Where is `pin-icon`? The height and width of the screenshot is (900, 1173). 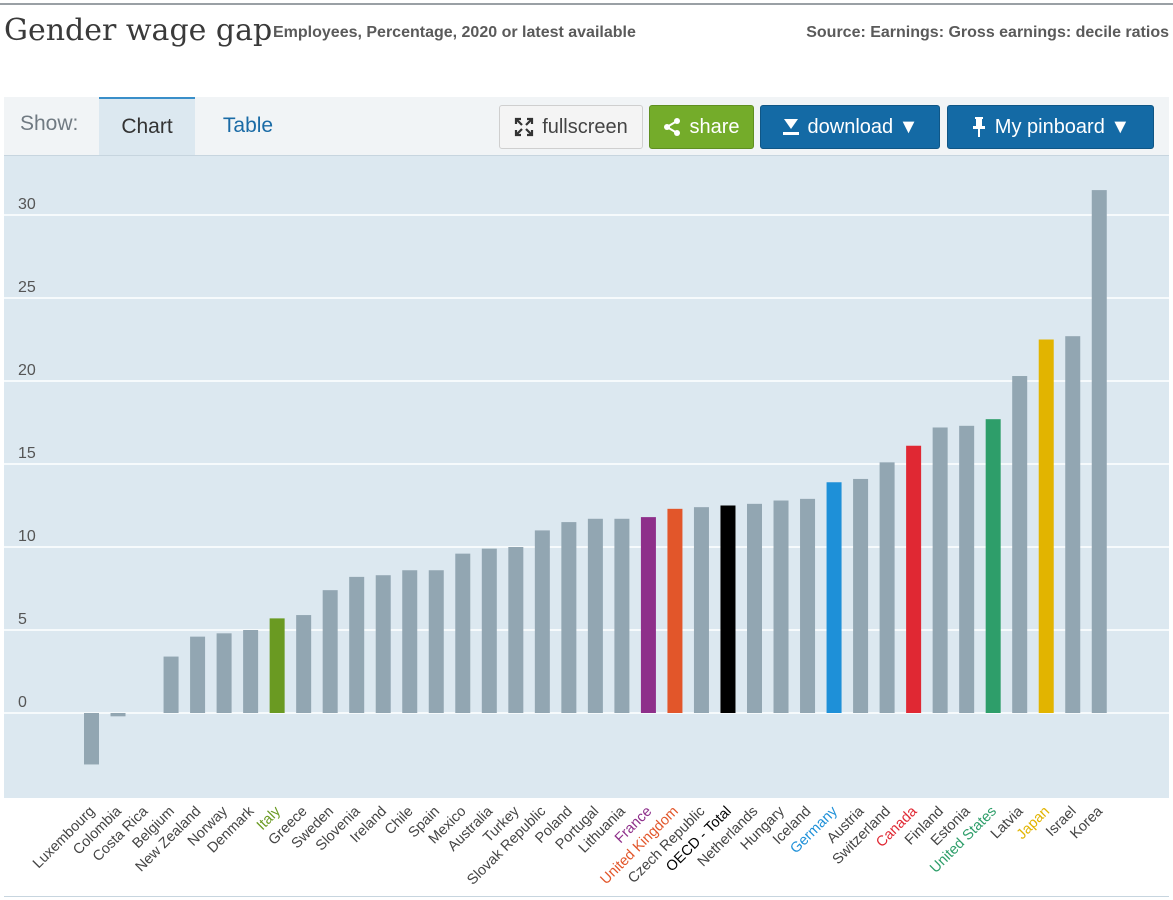
pin-icon is located at coordinates (979, 127).